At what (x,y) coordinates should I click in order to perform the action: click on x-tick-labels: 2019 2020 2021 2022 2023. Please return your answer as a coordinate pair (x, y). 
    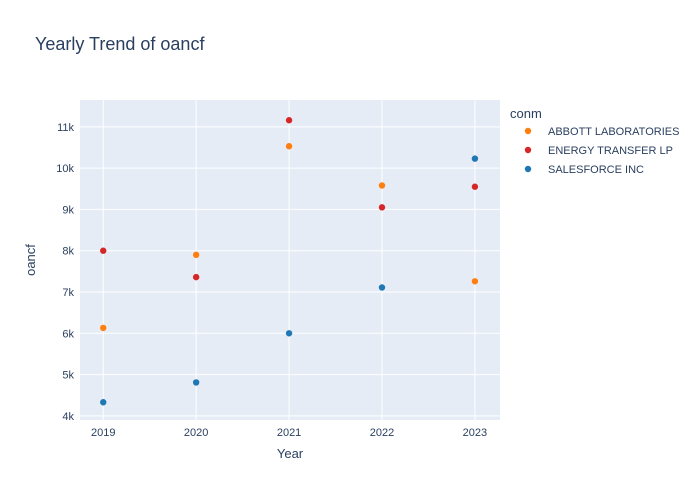
    Looking at the image, I should click on (289, 433).